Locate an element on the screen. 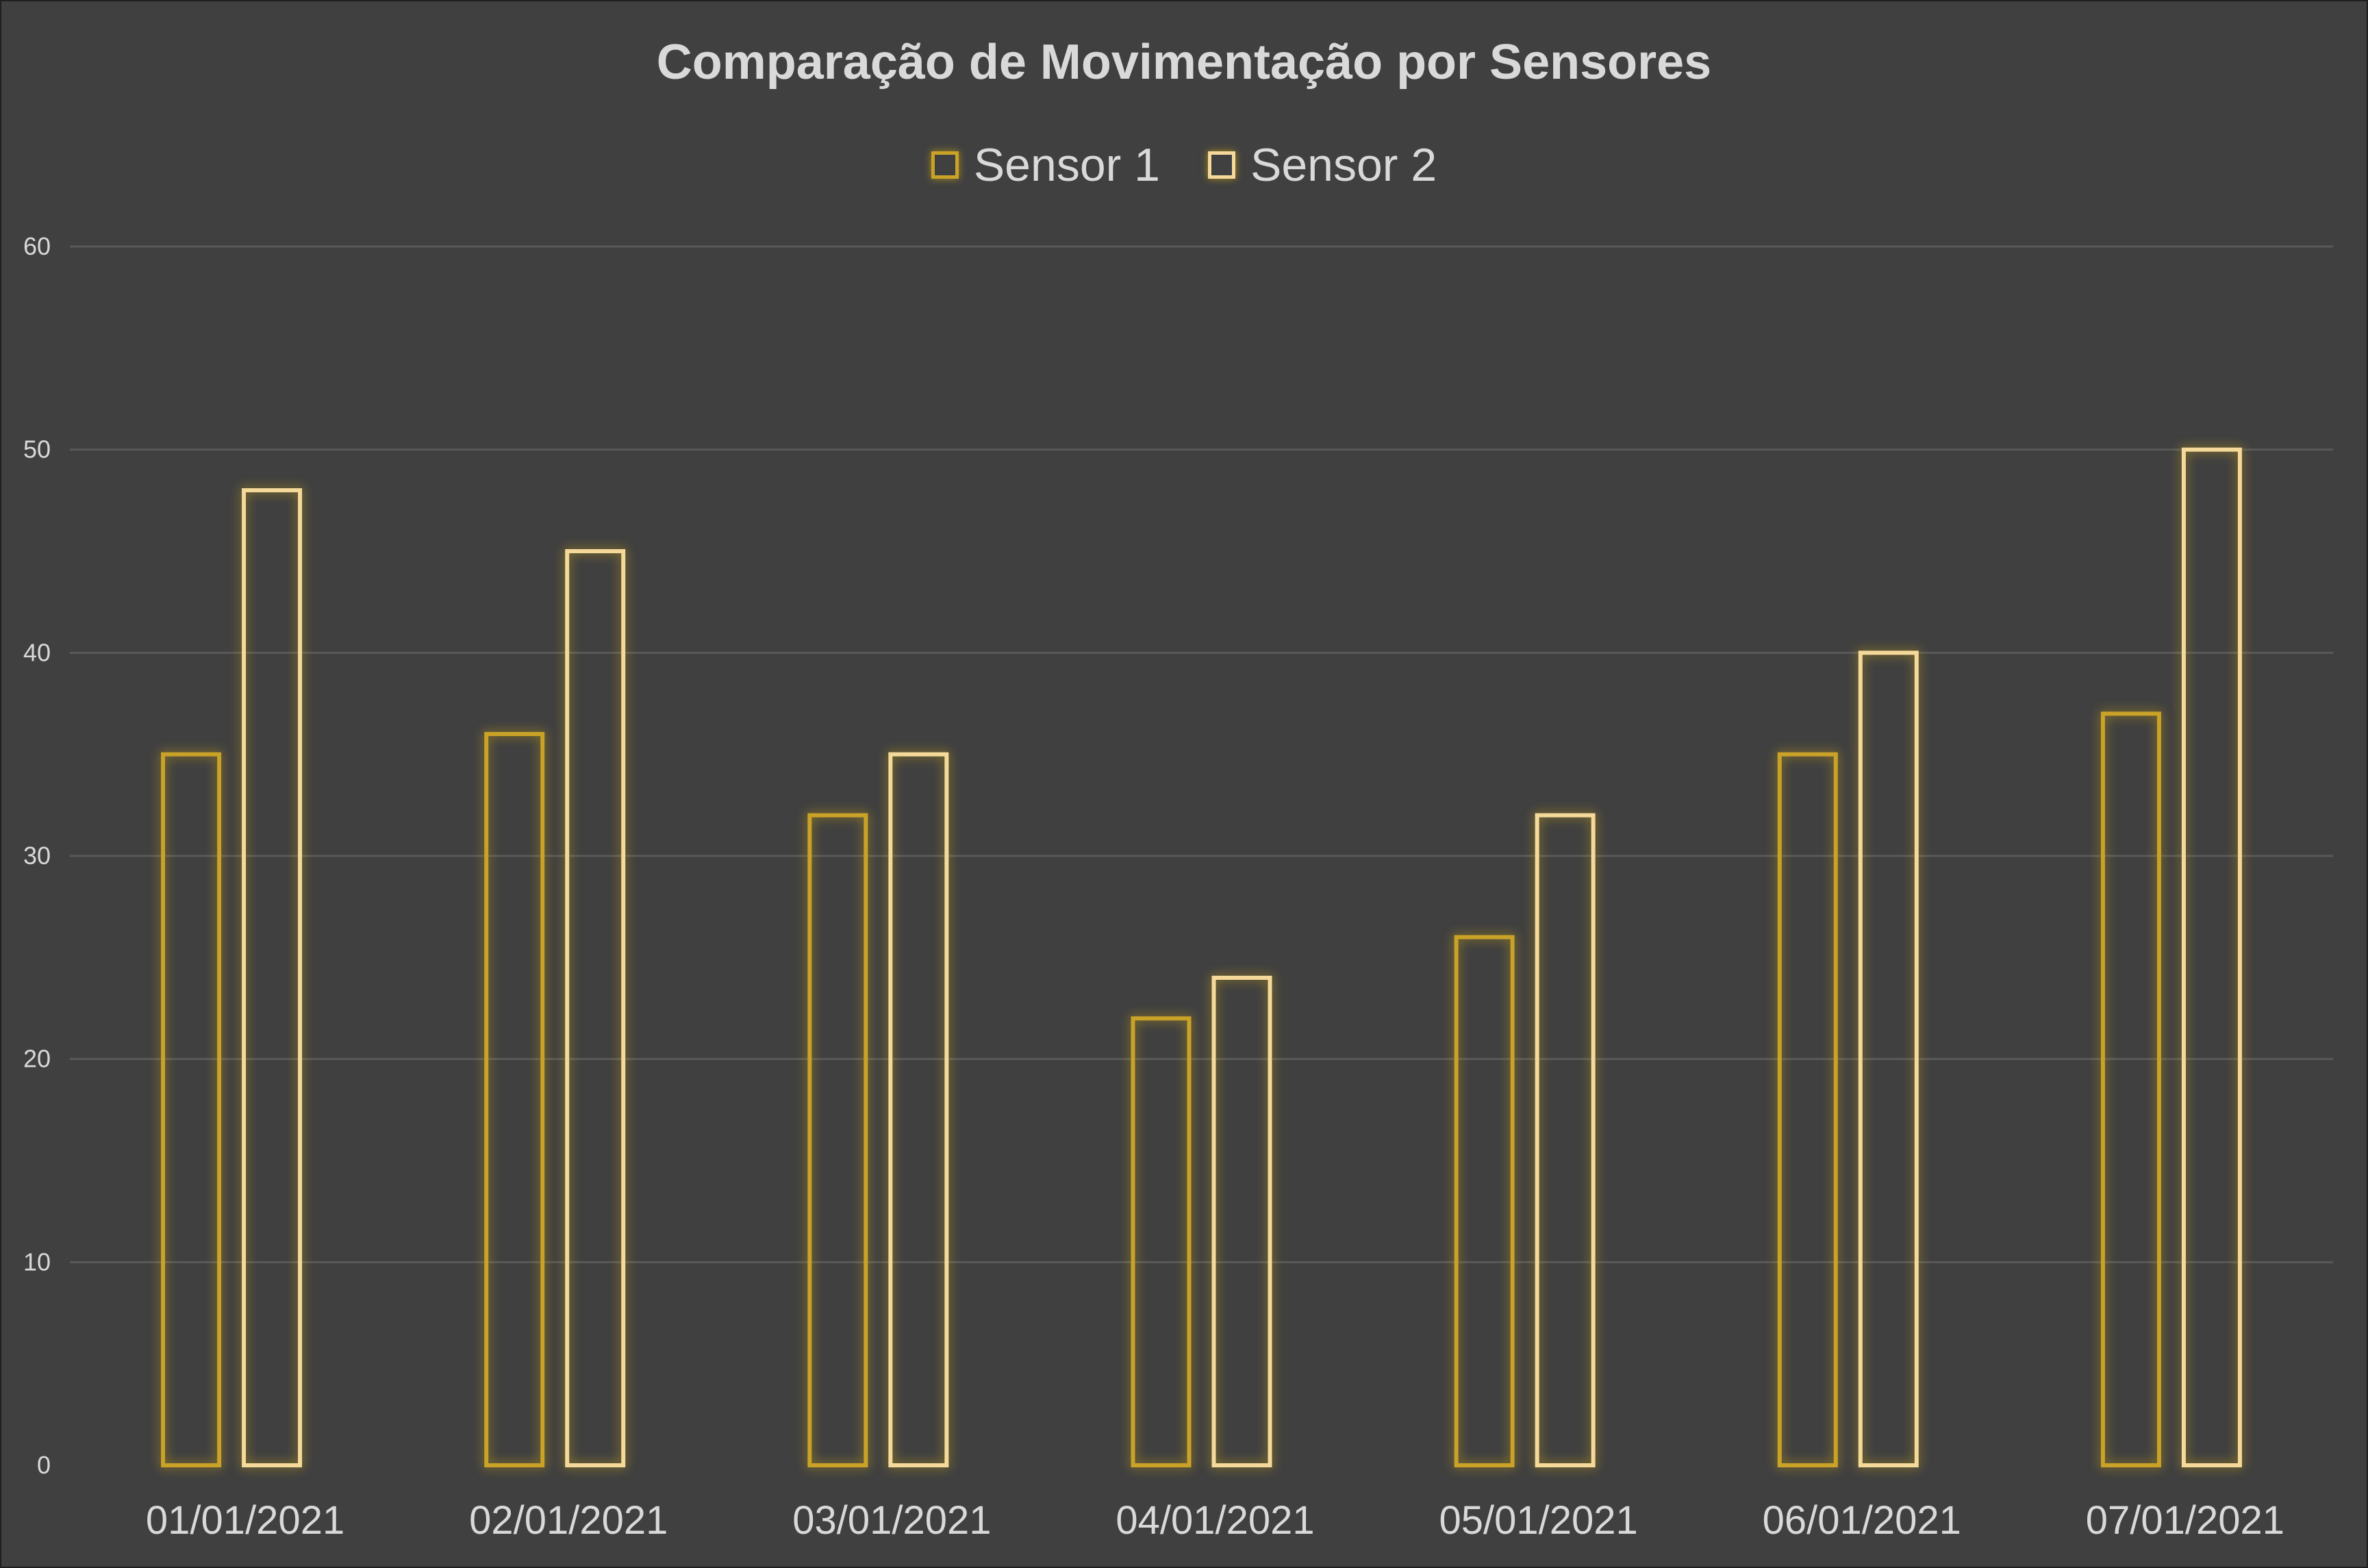 This screenshot has height=1568, width=2368. x-tick-label: 01/01/2021 is located at coordinates (245, 1520).